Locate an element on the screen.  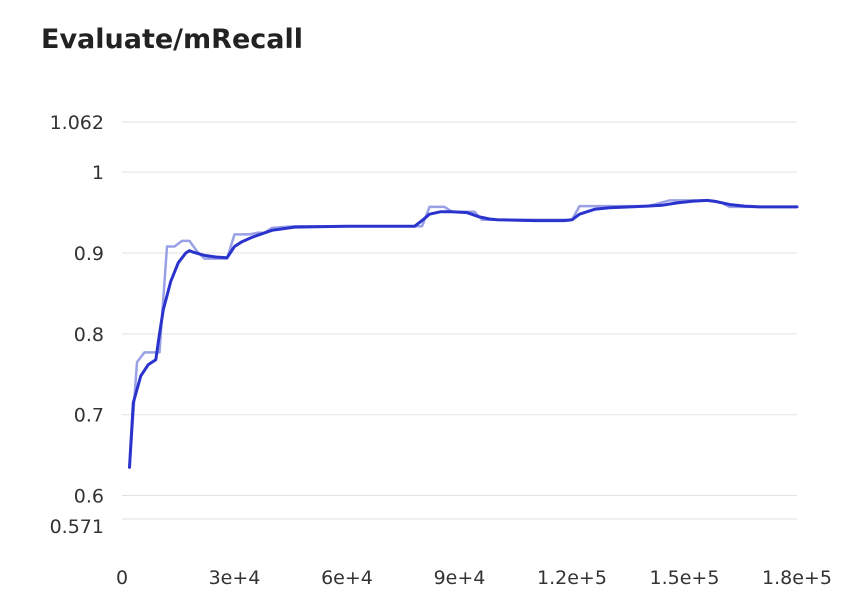
y-axis-ticks: 1.062 1 0.9 0.8 0.7 0.6 0.571 is located at coordinates (77, 325).